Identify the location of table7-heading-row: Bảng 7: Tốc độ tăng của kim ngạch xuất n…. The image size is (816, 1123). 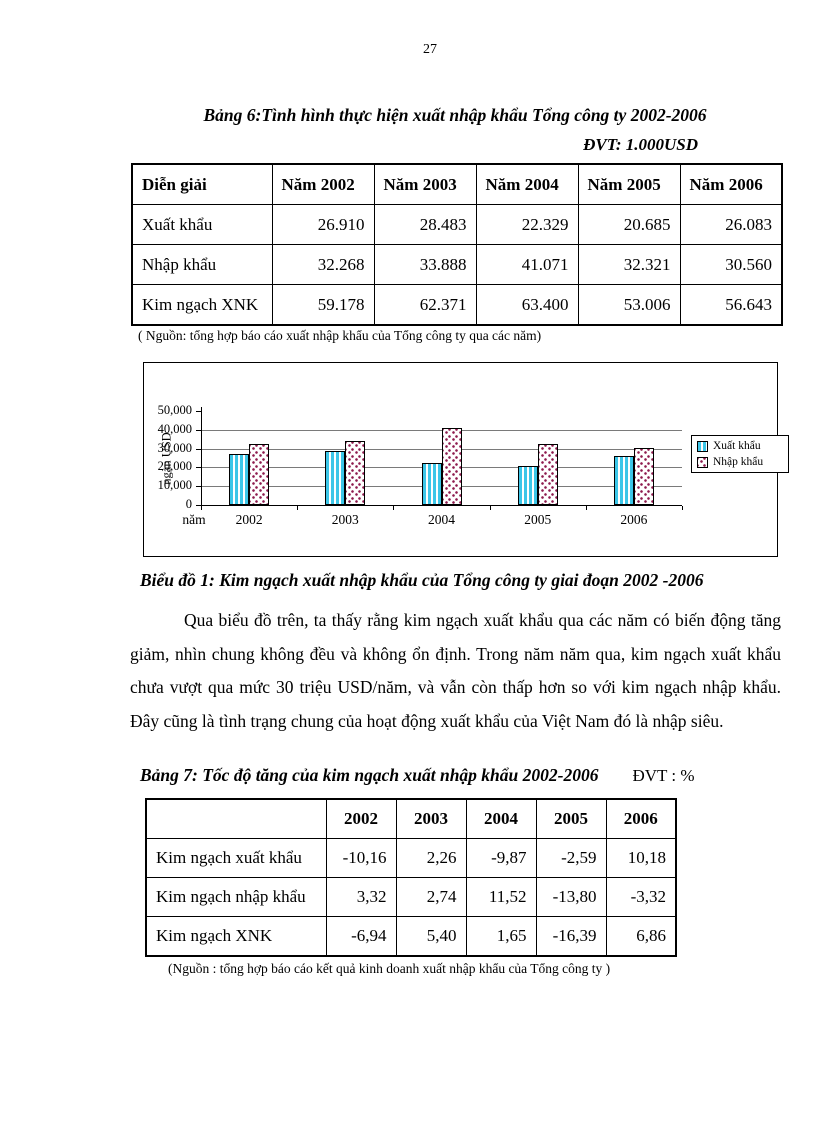
(465, 775).